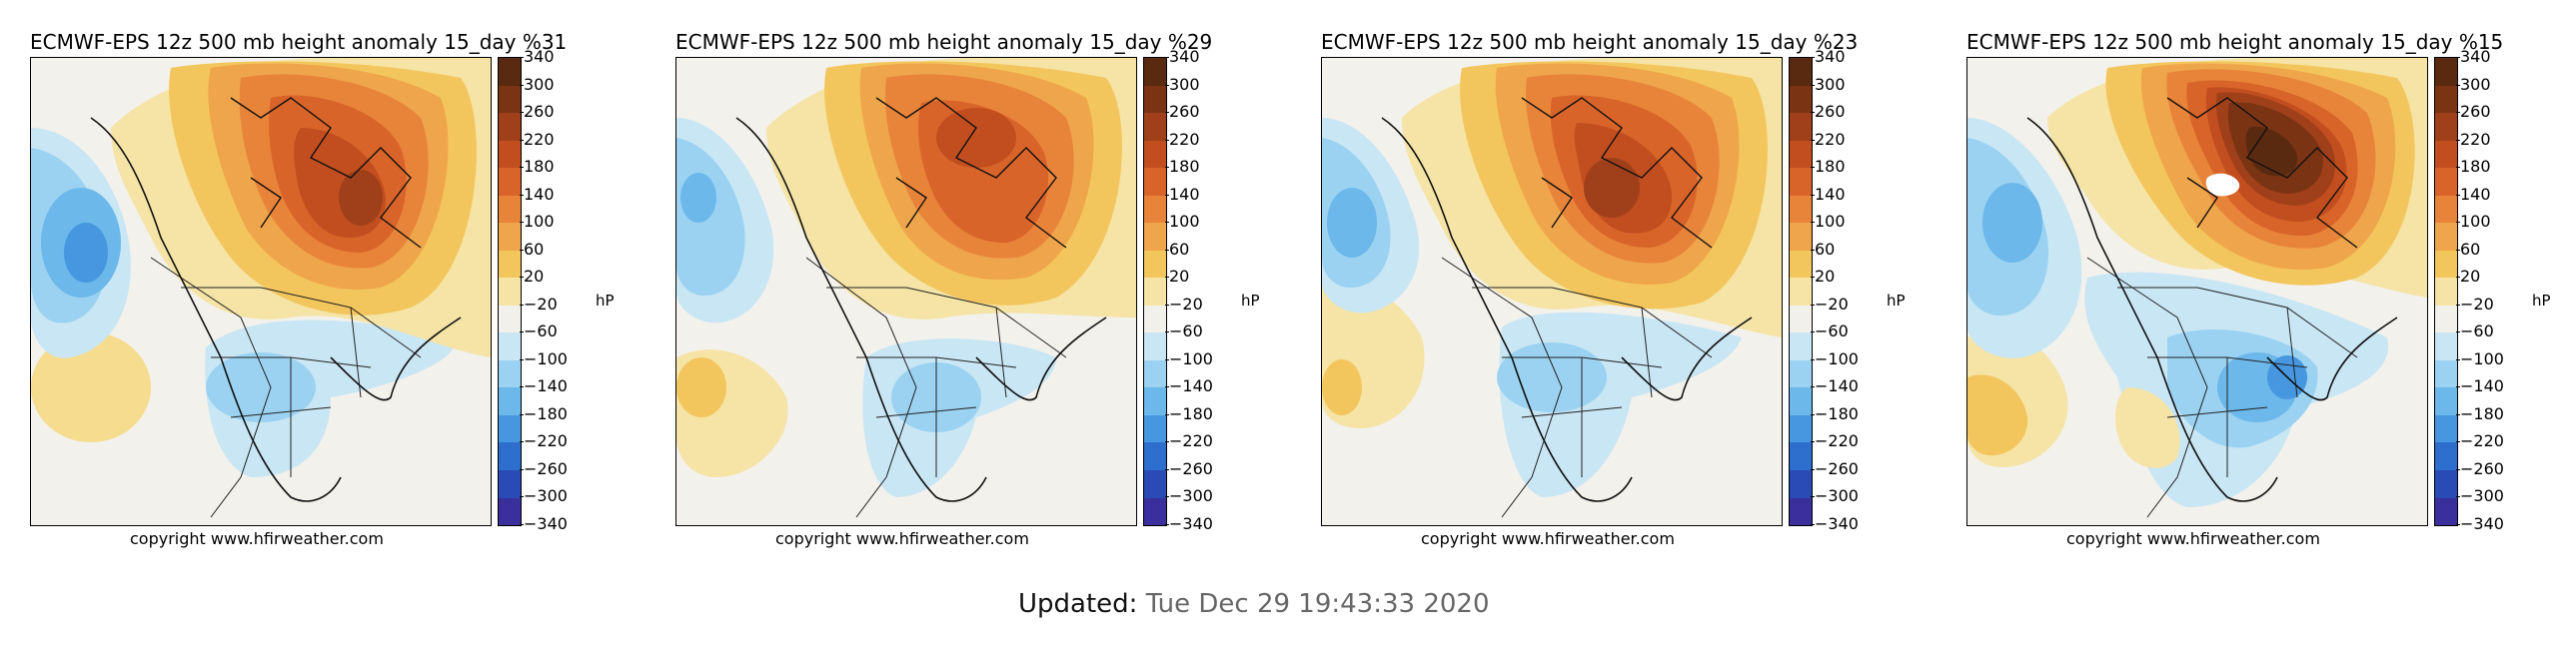 The image size is (2576, 649). I want to click on updated-timestamp: Updated: Tue Dec 29 19:43:33 2020, so click(1254, 604).